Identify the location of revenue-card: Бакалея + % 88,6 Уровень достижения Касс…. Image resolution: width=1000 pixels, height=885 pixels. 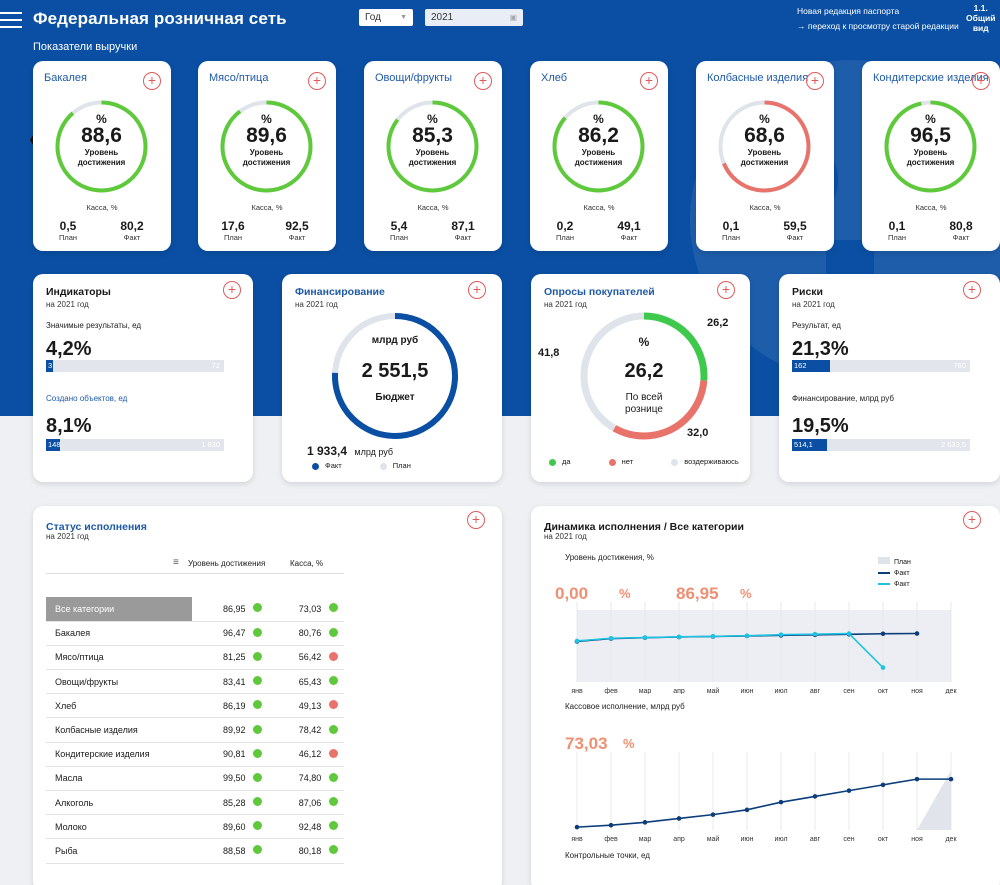
(102, 156).